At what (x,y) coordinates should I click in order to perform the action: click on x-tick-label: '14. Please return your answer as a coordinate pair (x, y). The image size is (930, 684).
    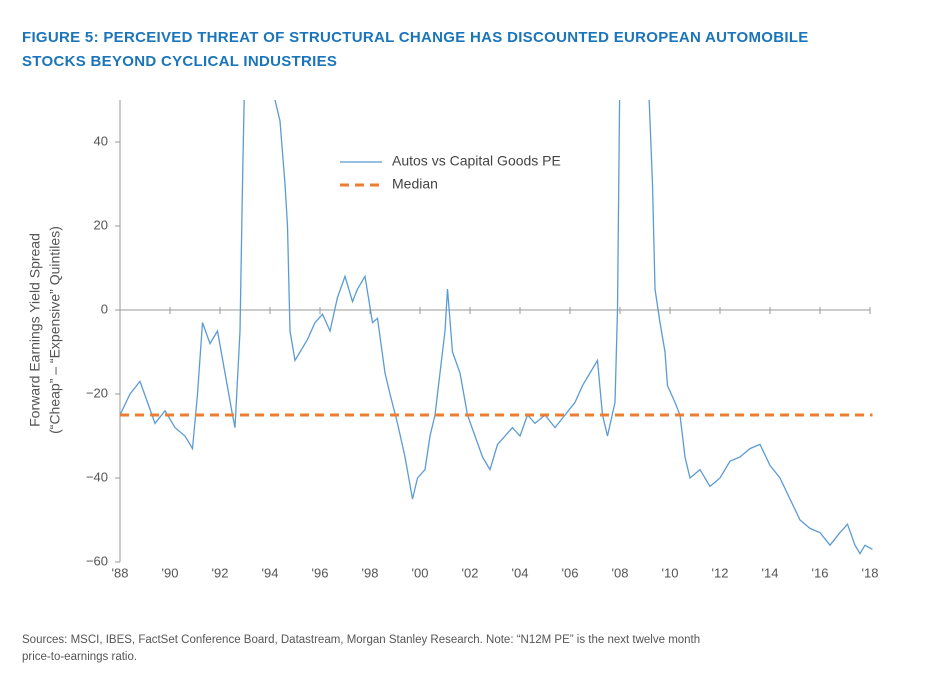
    Looking at the image, I should click on (770, 572).